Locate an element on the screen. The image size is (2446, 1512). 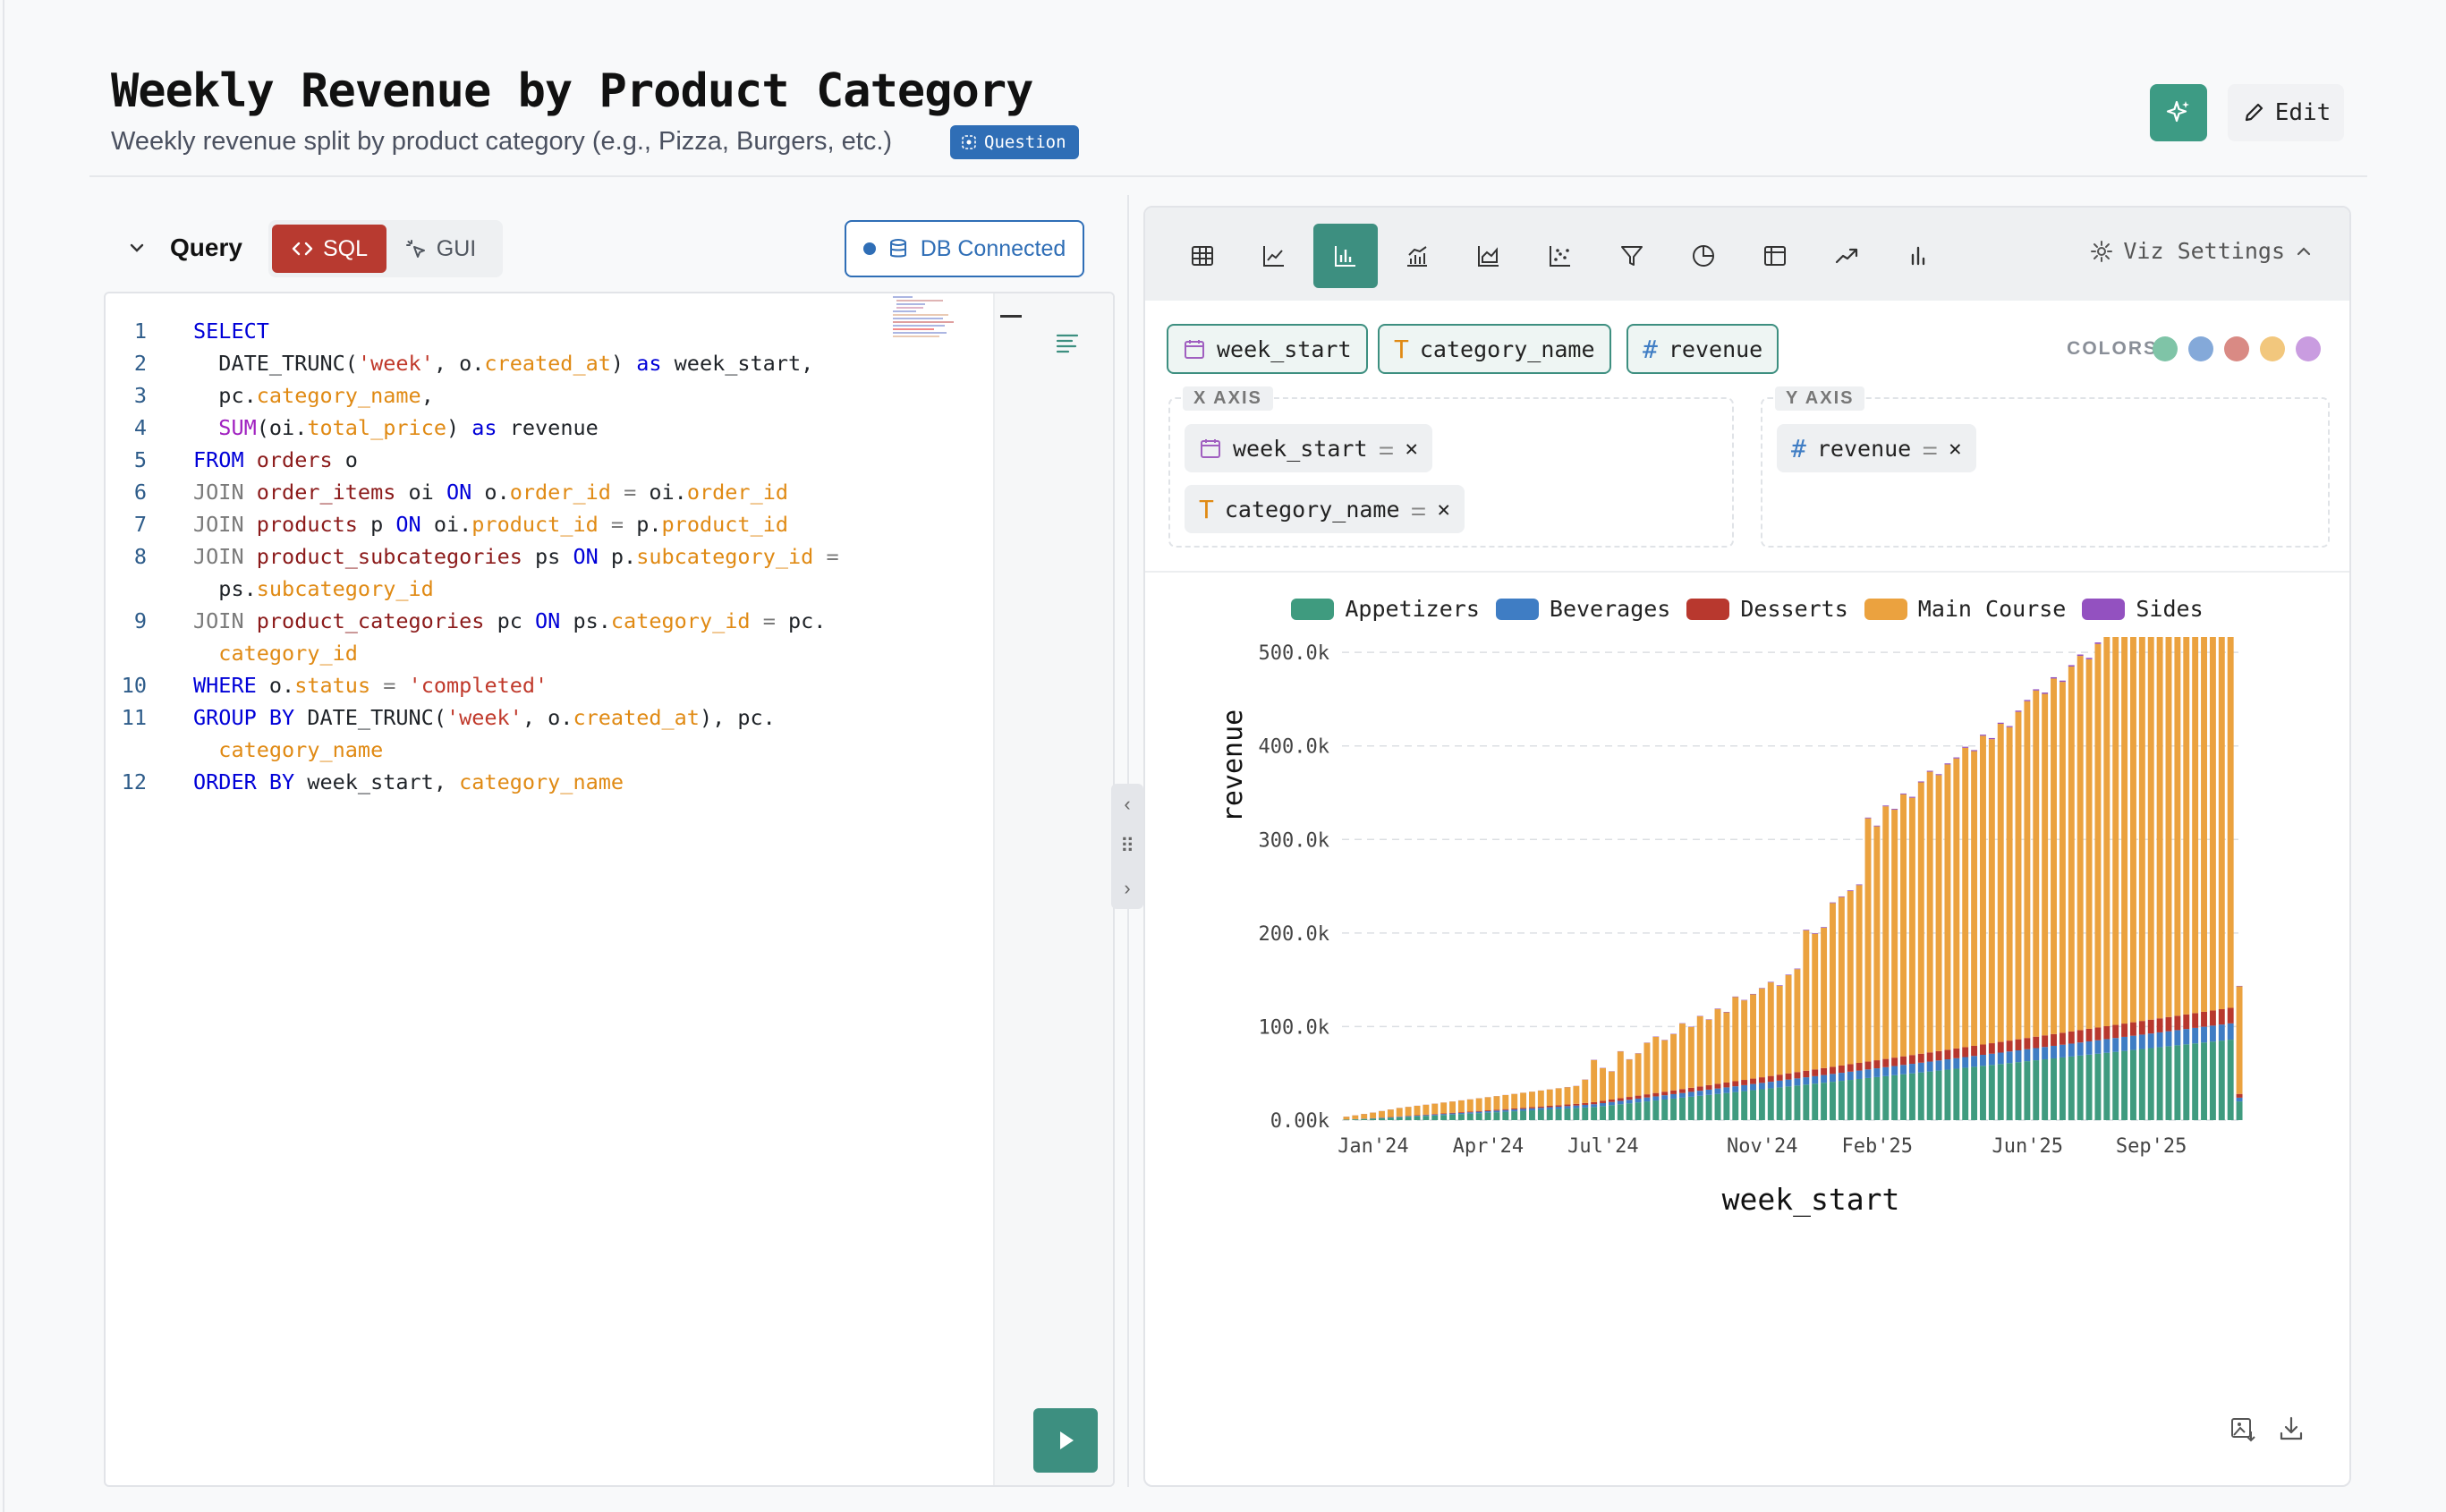
run-query-button is located at coordinates (1065, 1440).